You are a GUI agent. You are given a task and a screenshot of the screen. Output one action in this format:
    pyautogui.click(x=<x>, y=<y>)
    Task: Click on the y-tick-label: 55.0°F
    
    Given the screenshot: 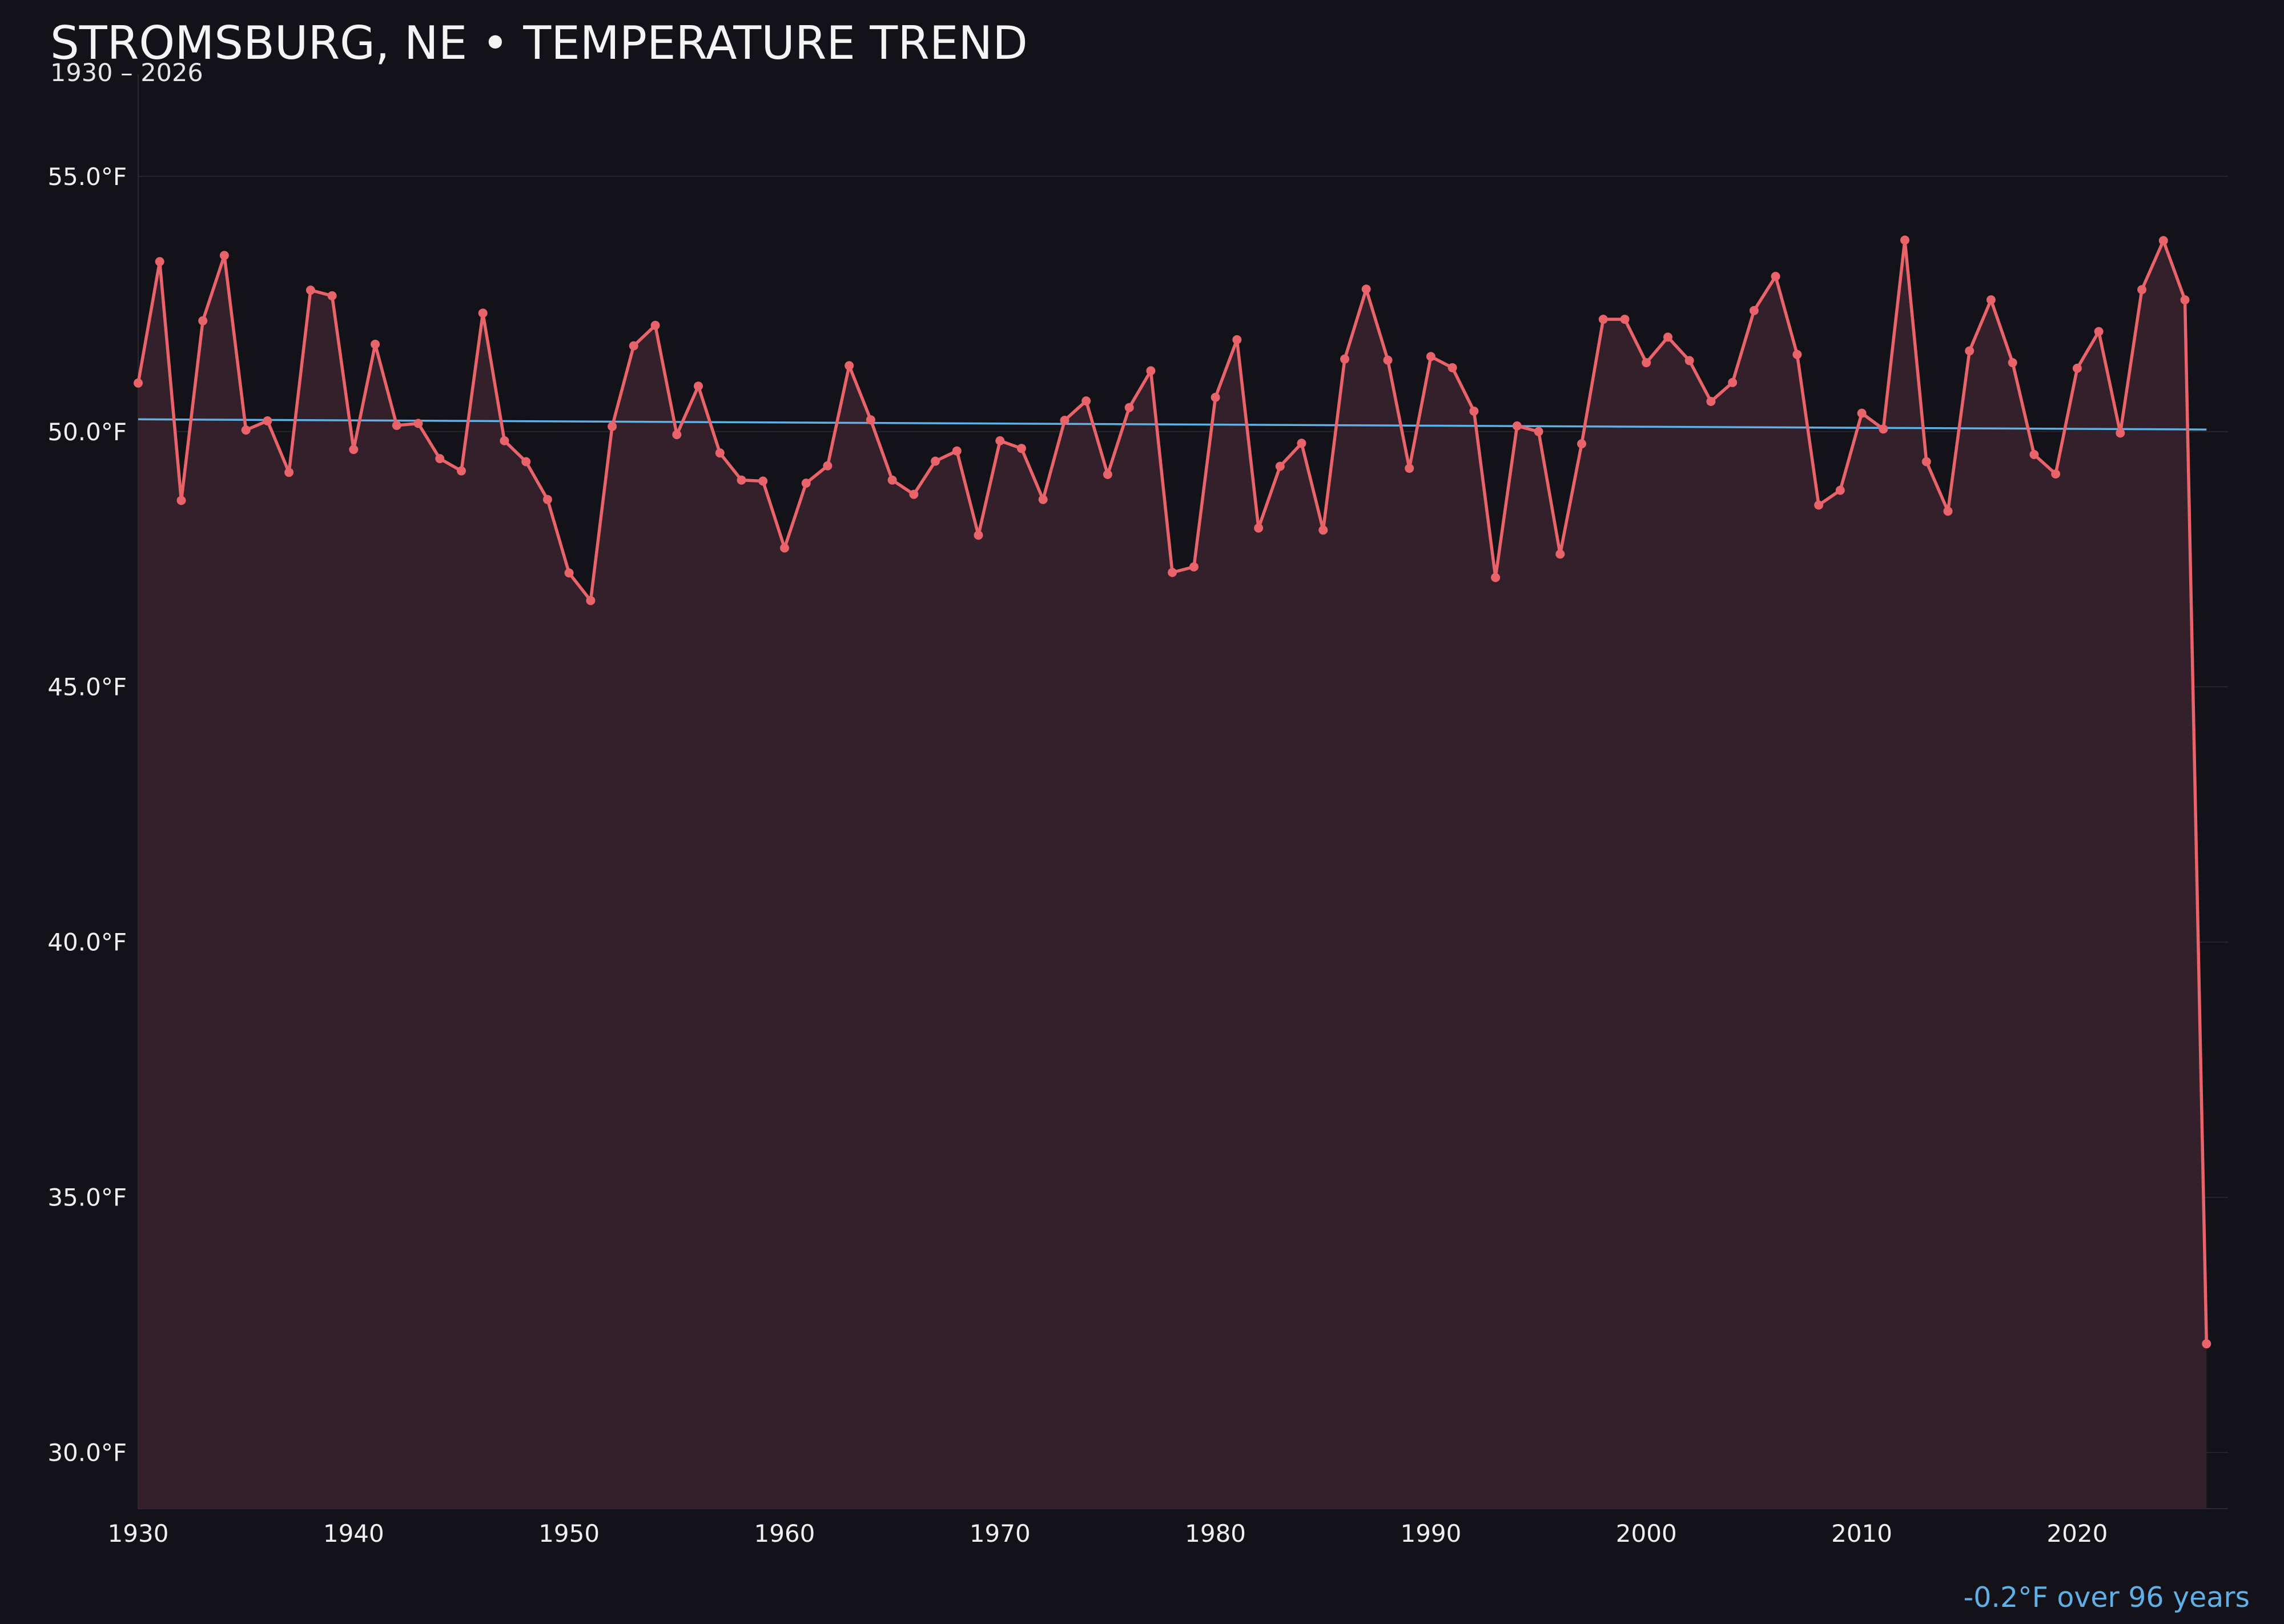 What is the action you would take?
    pyautogui.click(x=87, y=177)
    